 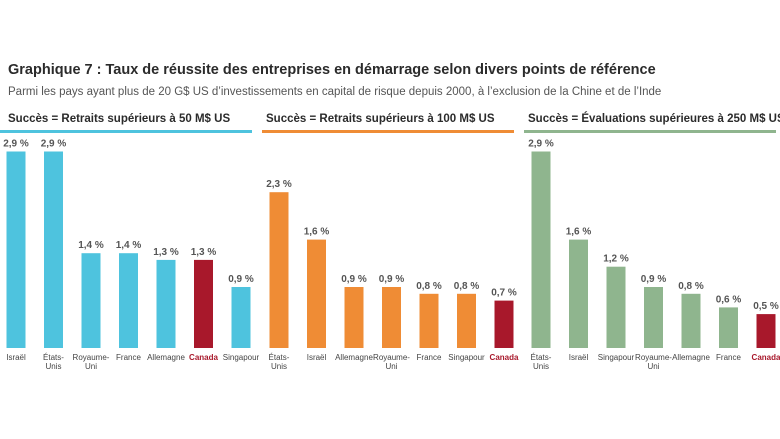 I want to click on panel-2-rule, so click(x=388, y=131).